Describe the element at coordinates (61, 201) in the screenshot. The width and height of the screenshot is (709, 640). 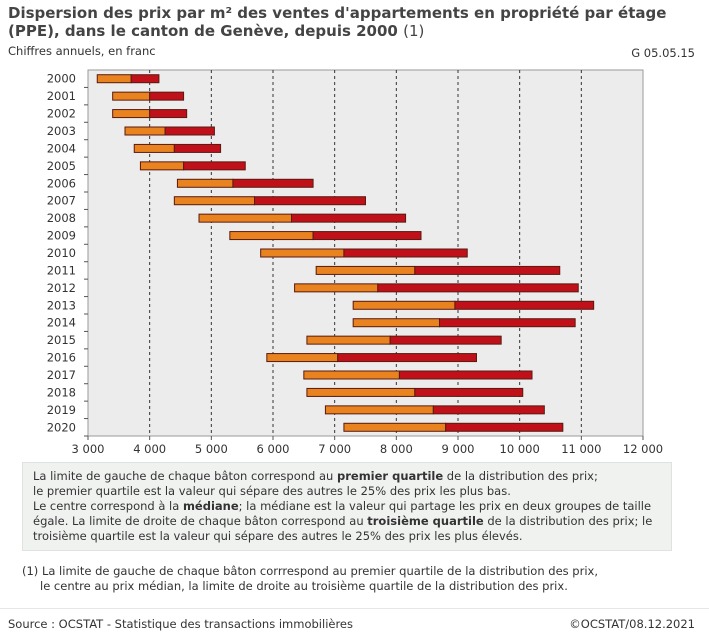
I see `y-tick-label: 2007` at that location.